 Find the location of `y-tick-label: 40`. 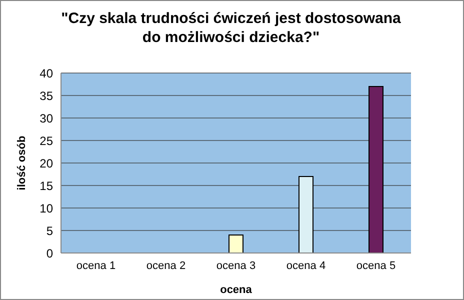

y-tick-label: 40 is located at coordinates (47, 73).